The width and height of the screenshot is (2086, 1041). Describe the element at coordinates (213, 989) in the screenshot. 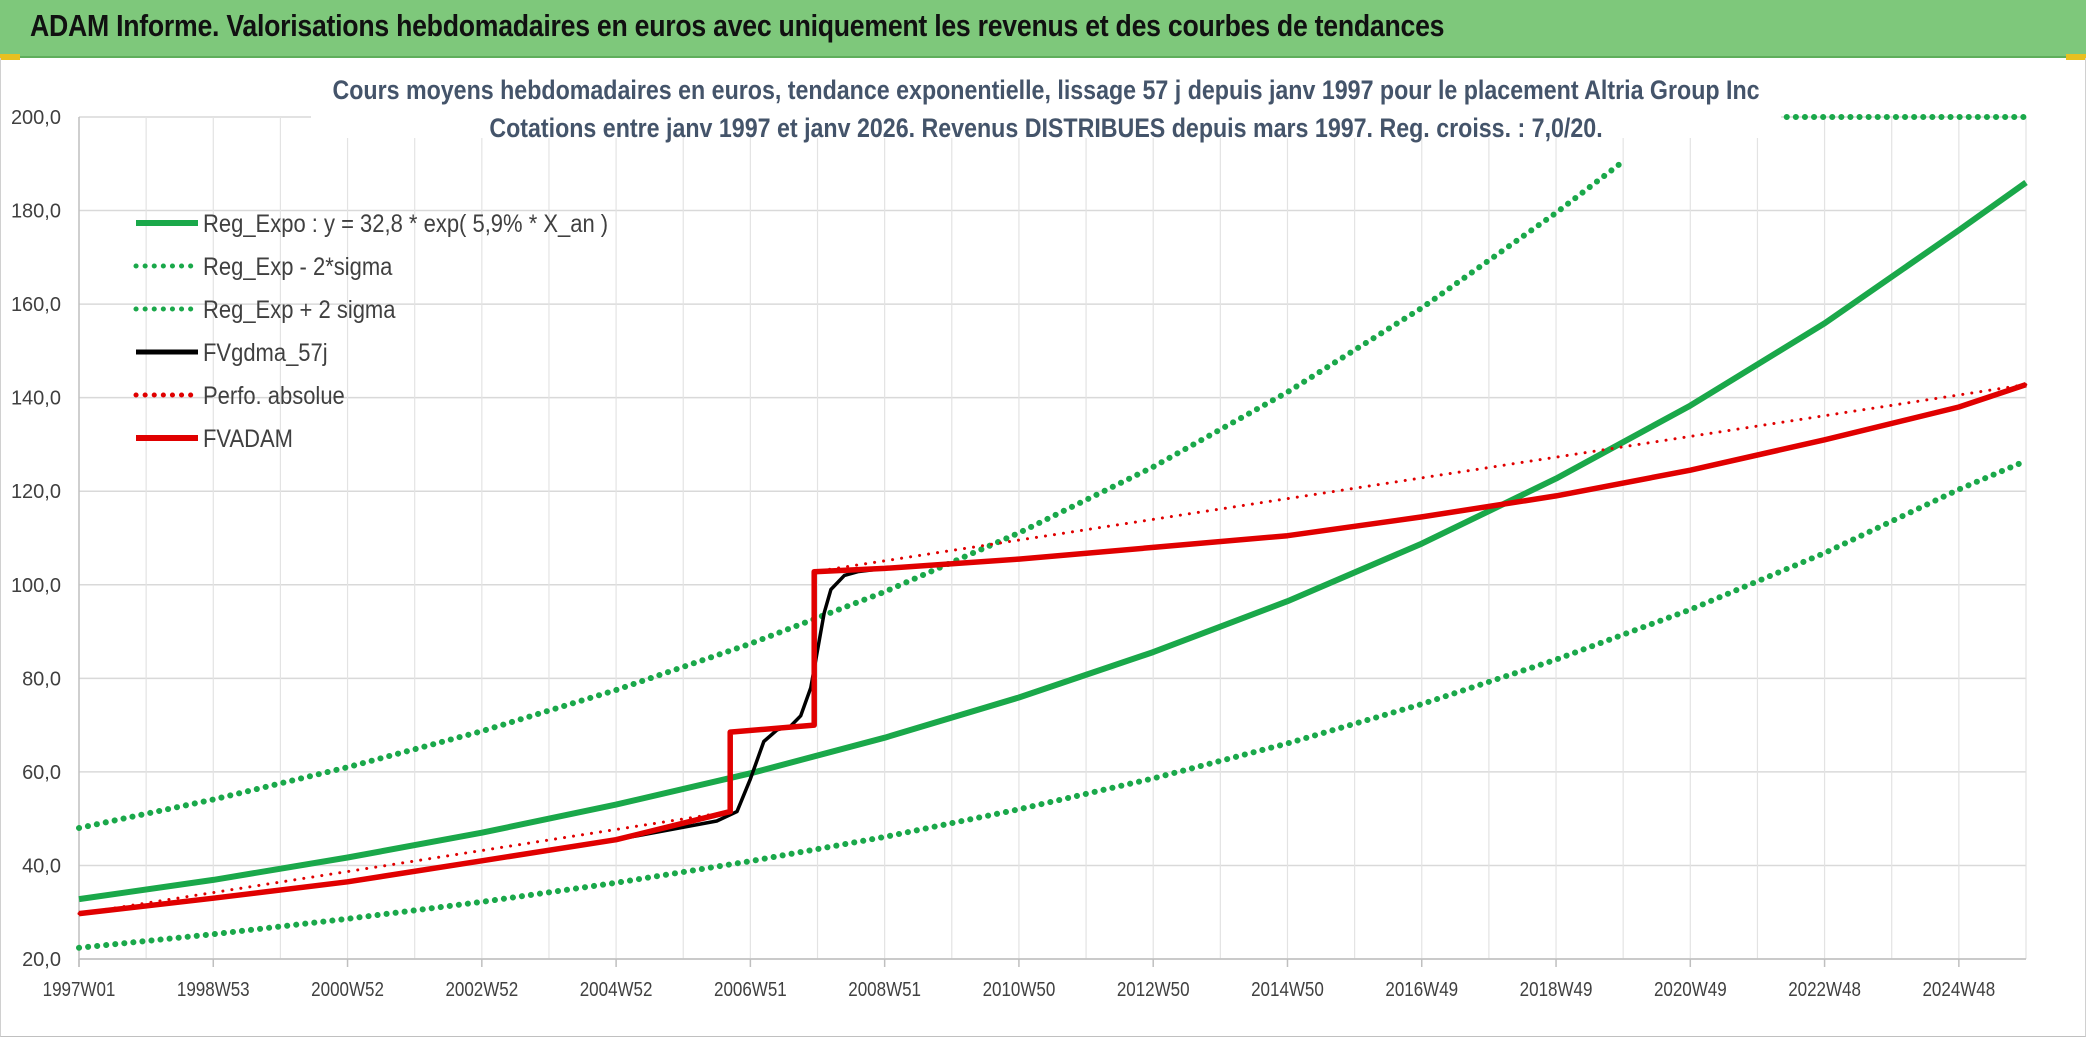

I see `x-tick-label: 1998W53` at that location.